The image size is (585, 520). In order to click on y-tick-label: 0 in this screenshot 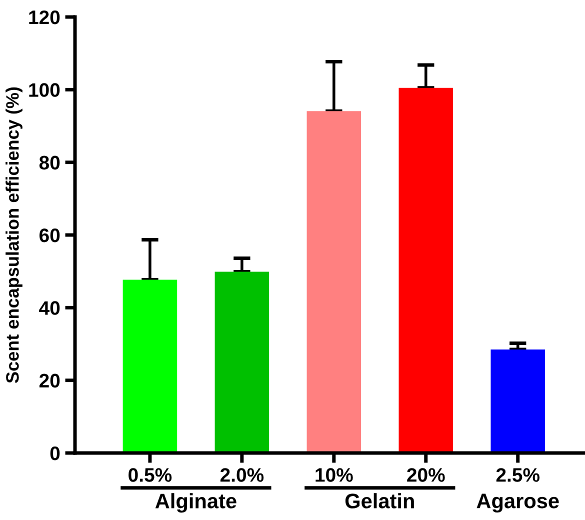, I will do `click(55, 453)`.